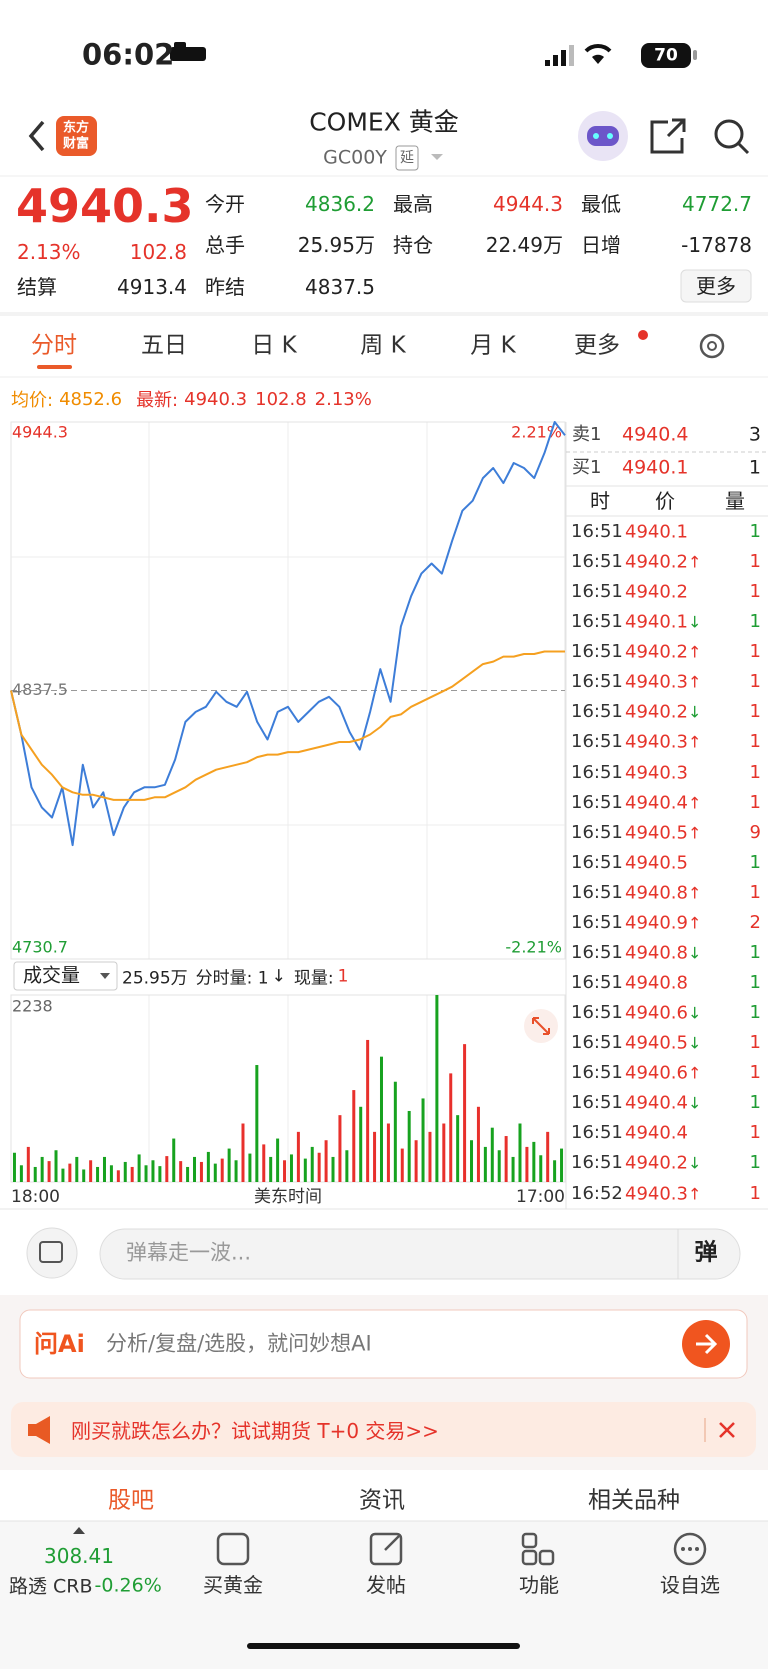  I want to click on stat-value: 4944.3, so click(528, 204).